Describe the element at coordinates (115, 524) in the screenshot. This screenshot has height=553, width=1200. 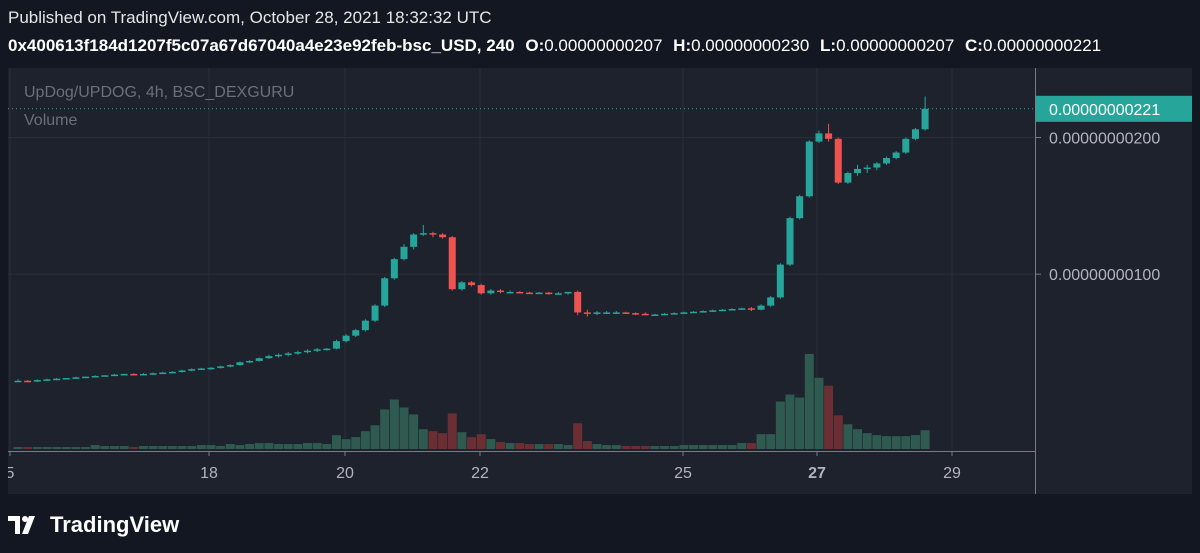
I see `brand-name: TradingView` at that location.